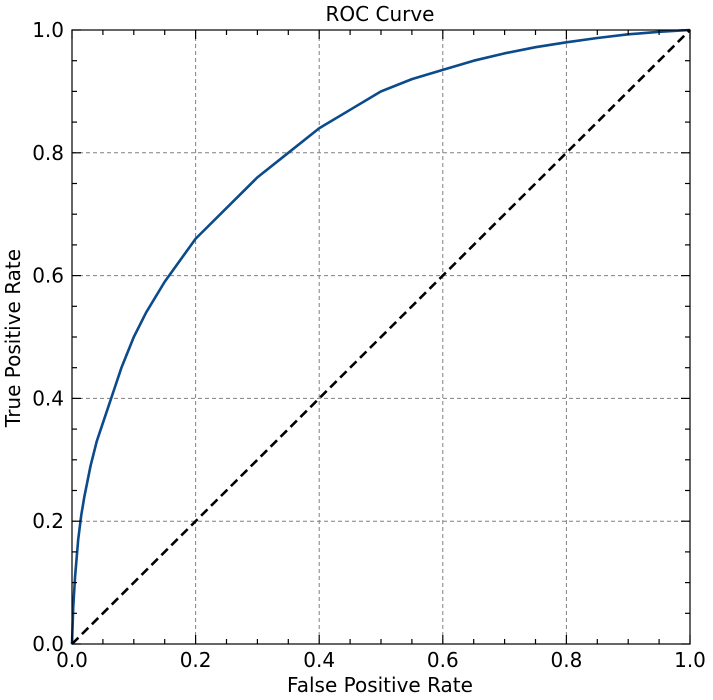  What do you see at coordinates (48, 644) in the screenshot?
I see `y-tick-label: 0.0` at bounding box center [48, 644].